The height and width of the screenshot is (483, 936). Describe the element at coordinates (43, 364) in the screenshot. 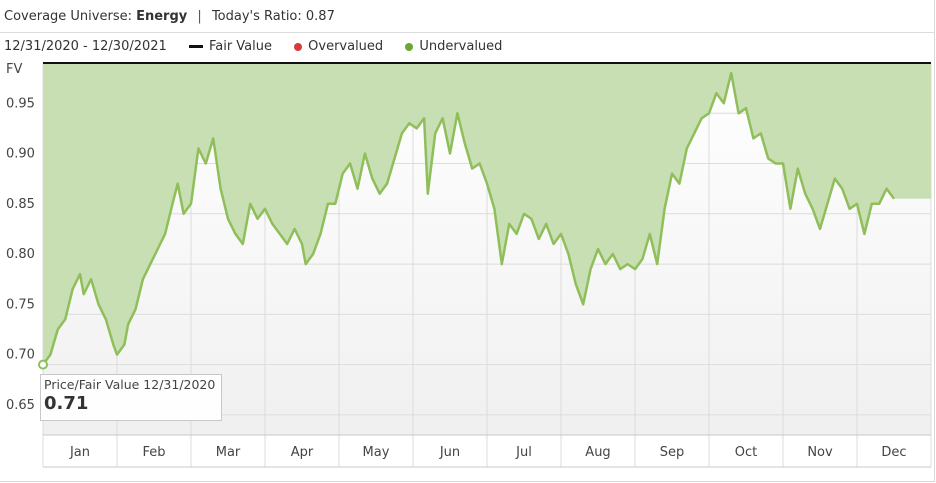

I see `hover-marker` at that location.